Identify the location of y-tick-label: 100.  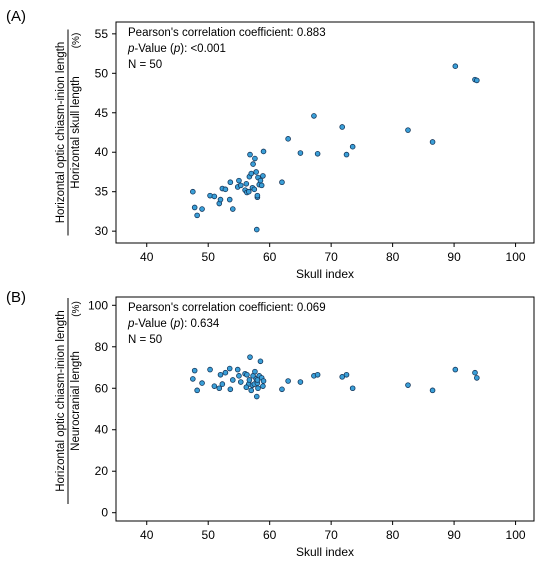
(98, 305).